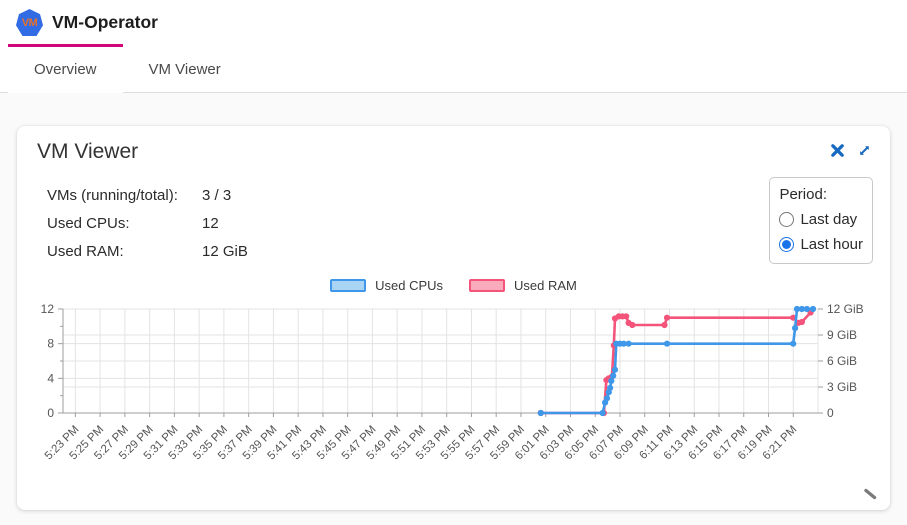 Image resolution: width=907 pixels, height=525 pixels. Describe the element at coordinates (830, 413) in the screenshot. I see `y-right-tick-label: 0` at that location.